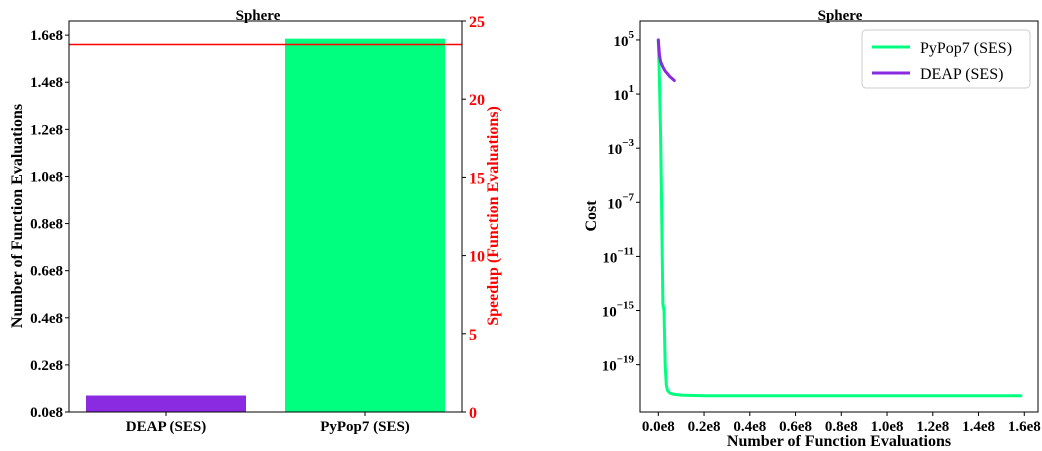  I want to click on right-y-tick-label: 10⁻⁷, so click(620, 201).